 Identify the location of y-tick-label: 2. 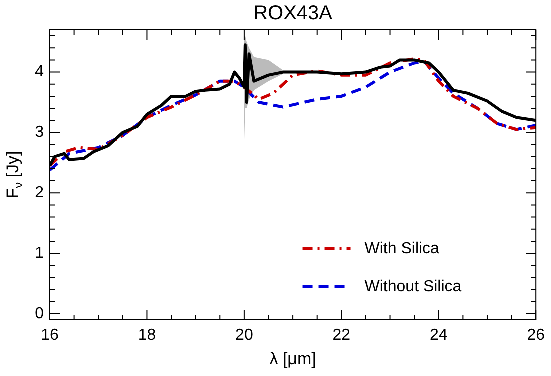
(39, 193).